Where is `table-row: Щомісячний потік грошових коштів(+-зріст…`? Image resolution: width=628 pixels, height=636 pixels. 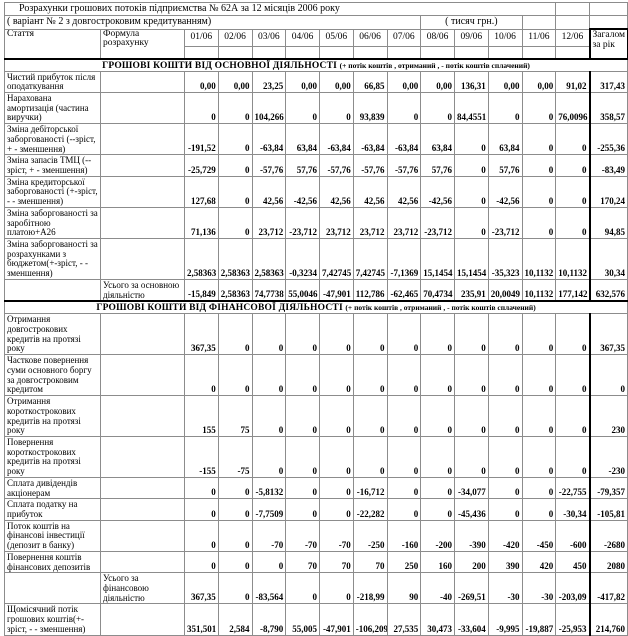
table-row: Щомісячний потік грошових коштів(+-зріст… is located at coordinates (316, 619).